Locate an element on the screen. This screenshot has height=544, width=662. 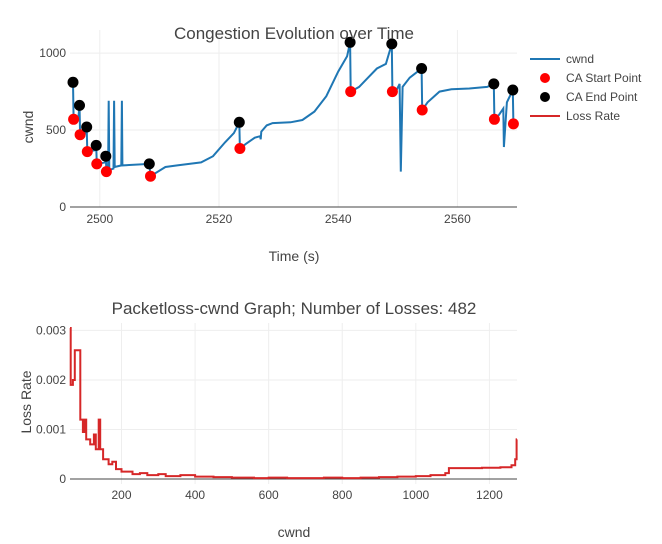
legend-item-ca-start: CA Start Point is located at coordinates (591, 78).